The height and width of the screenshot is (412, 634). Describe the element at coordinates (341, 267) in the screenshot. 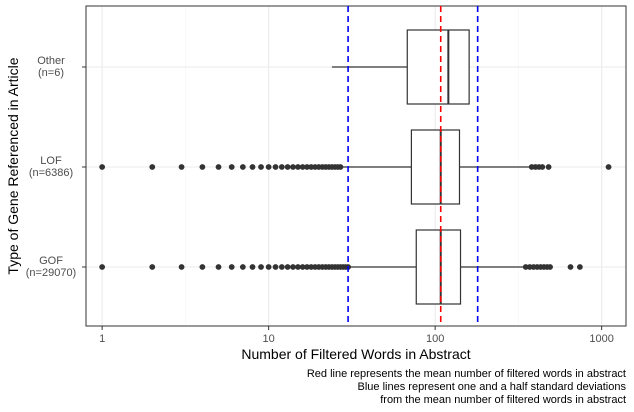

I see `box-gof` at that location.